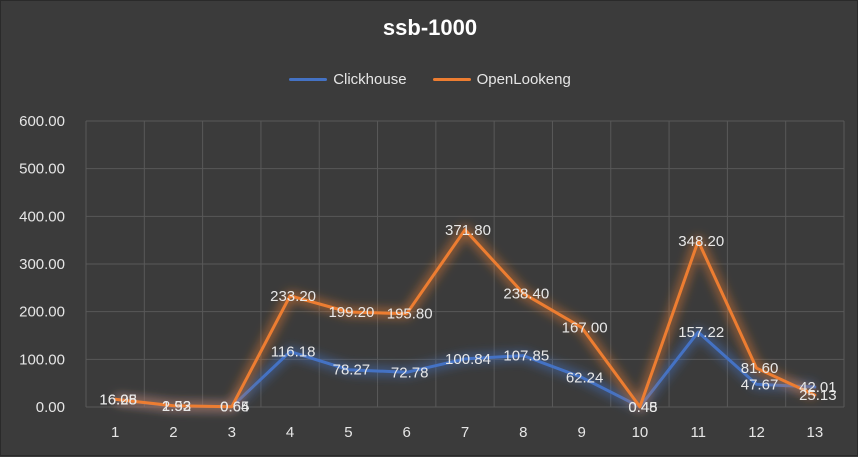  I want to click on data-label-clickhouse: 16.08, so click(118, 399).